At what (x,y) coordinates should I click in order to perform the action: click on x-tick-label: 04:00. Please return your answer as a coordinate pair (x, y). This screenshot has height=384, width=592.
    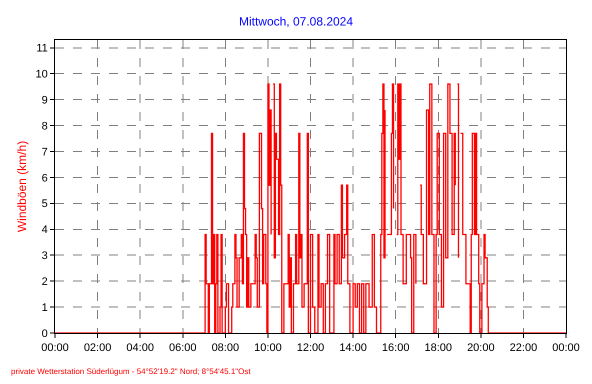
    Looking at the image, I should click on (140, 348).